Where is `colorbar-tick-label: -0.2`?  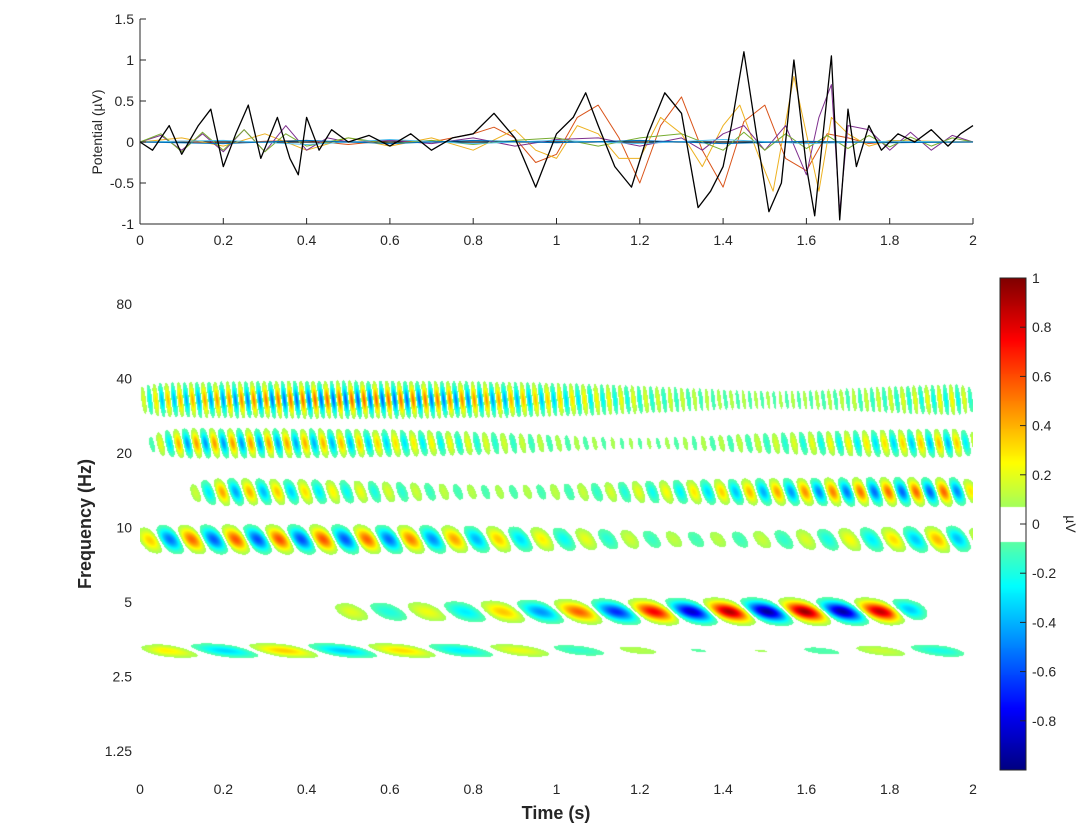 colorbar-tick-label: -0.2 is located at coordinates (1044, 573).